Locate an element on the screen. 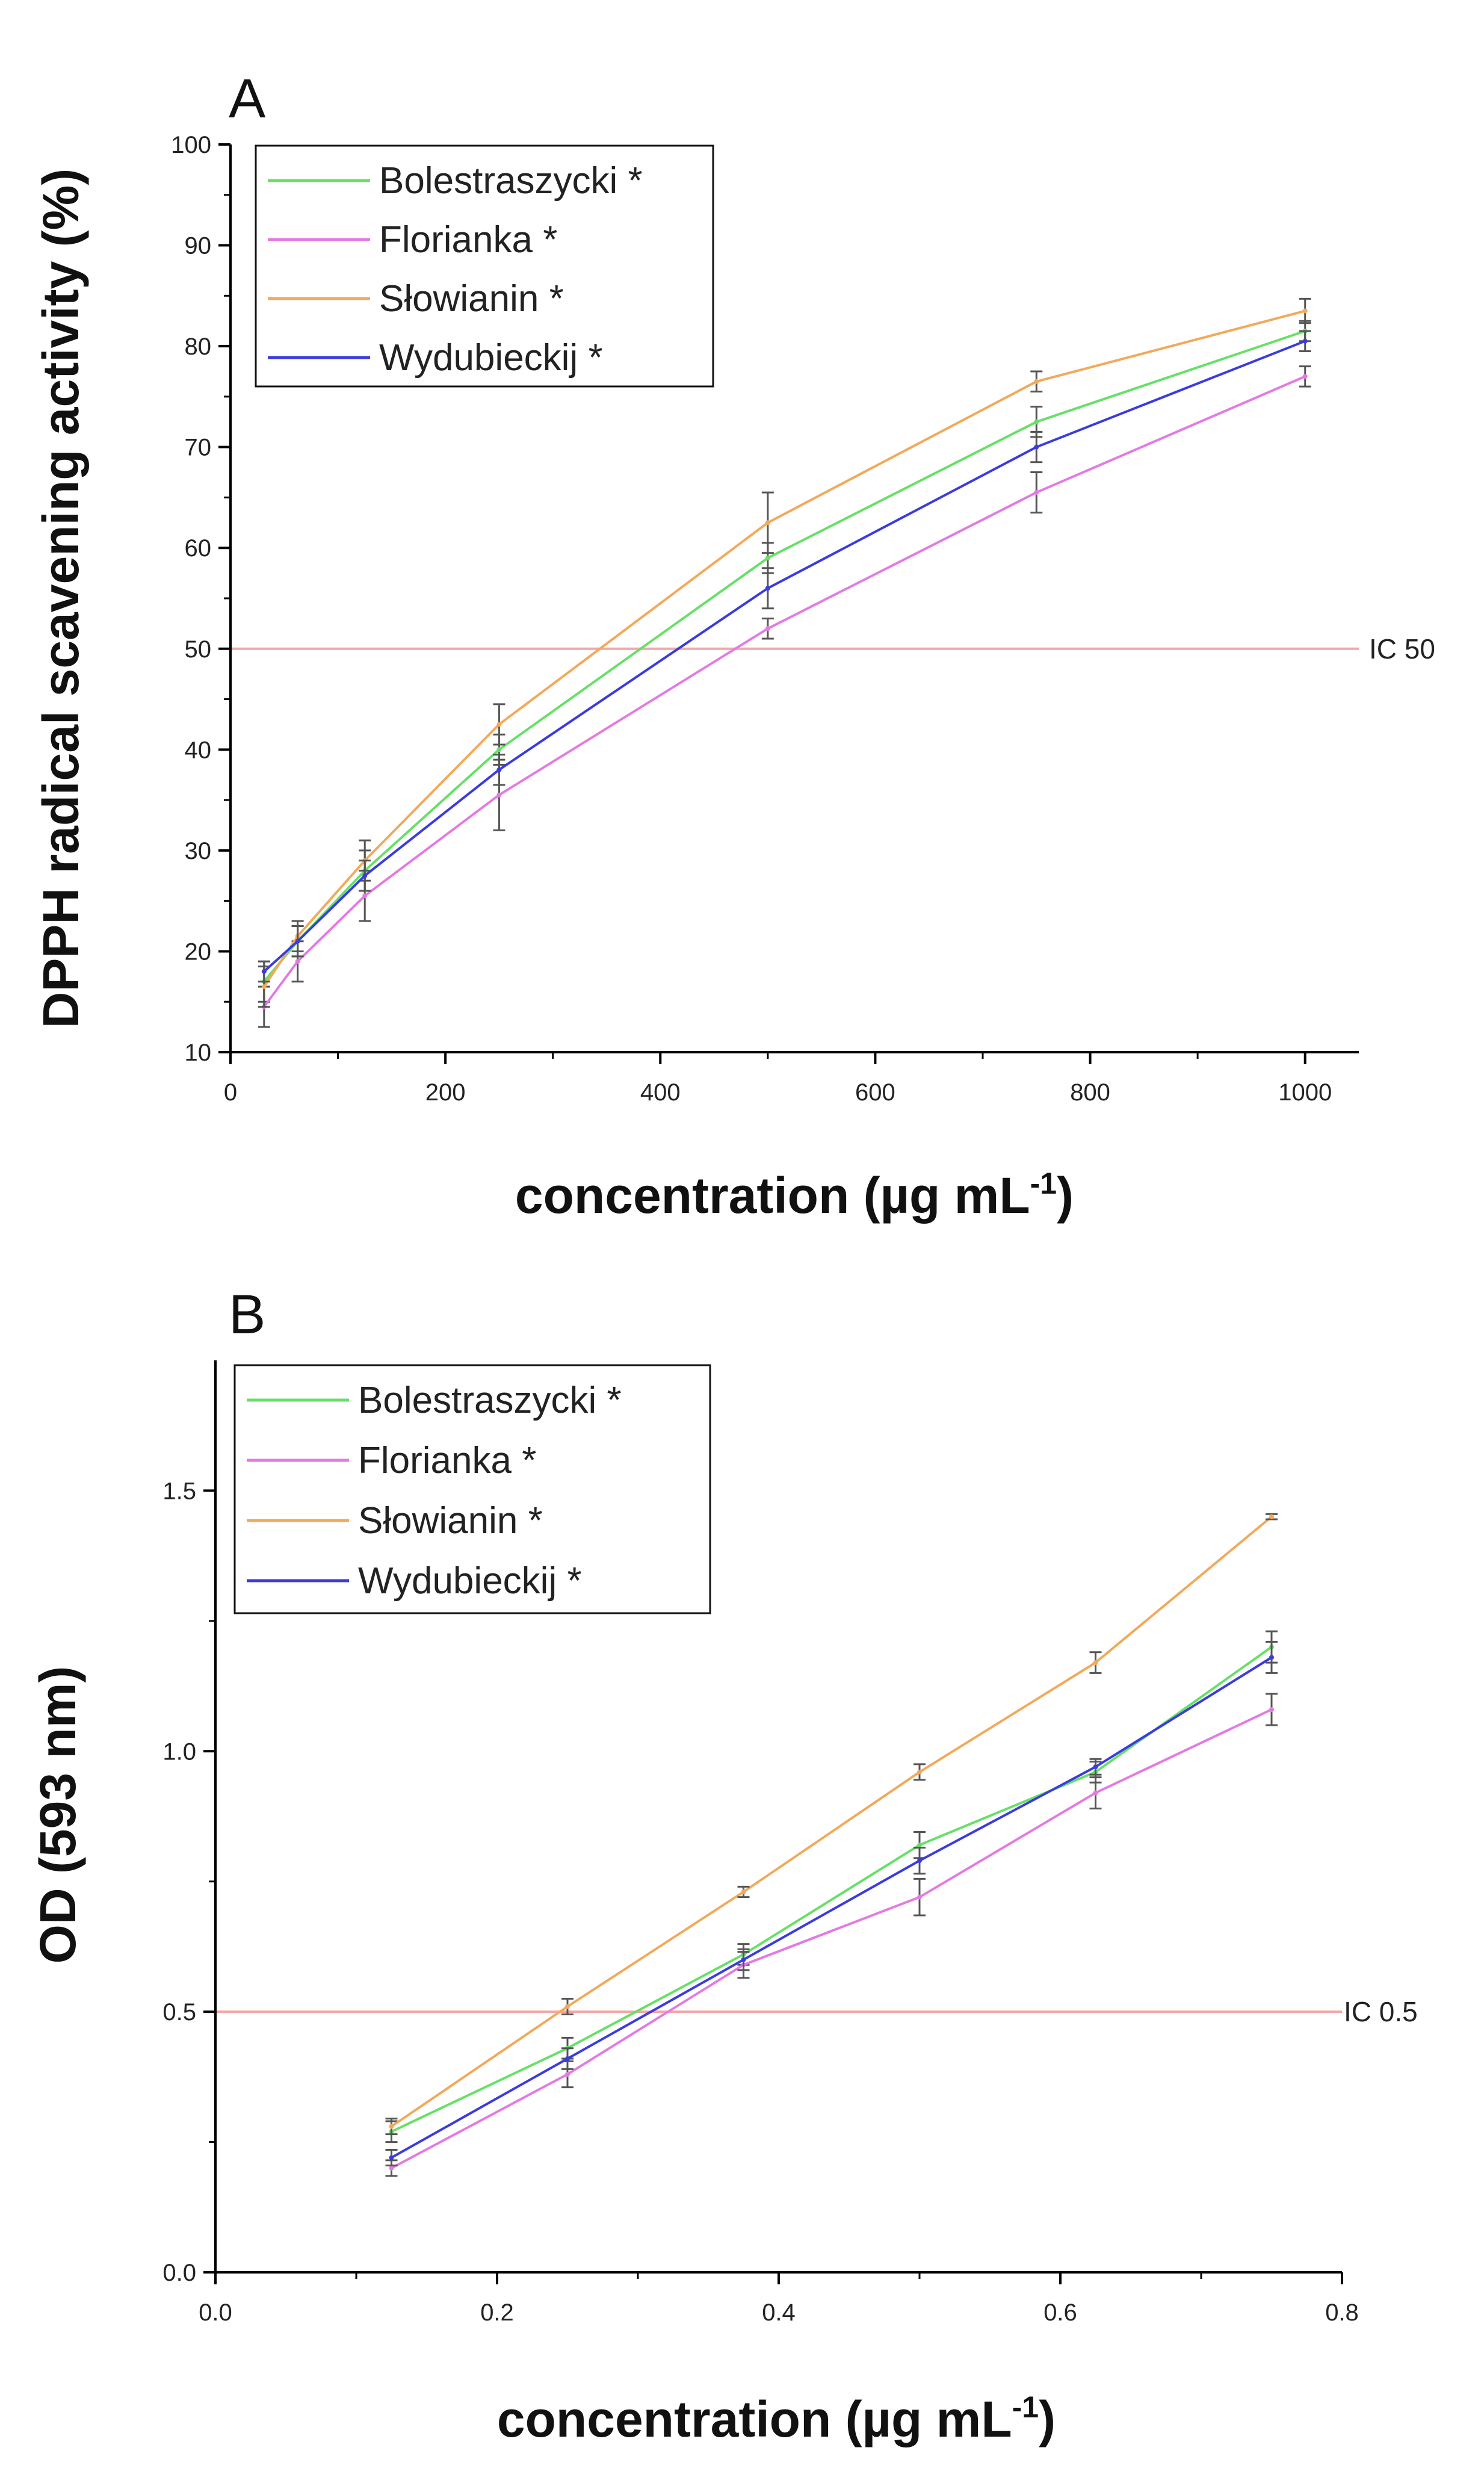 The image size is (1484, 2486). x-tick-label: 0.2 is located at coordinates (497, 2312).